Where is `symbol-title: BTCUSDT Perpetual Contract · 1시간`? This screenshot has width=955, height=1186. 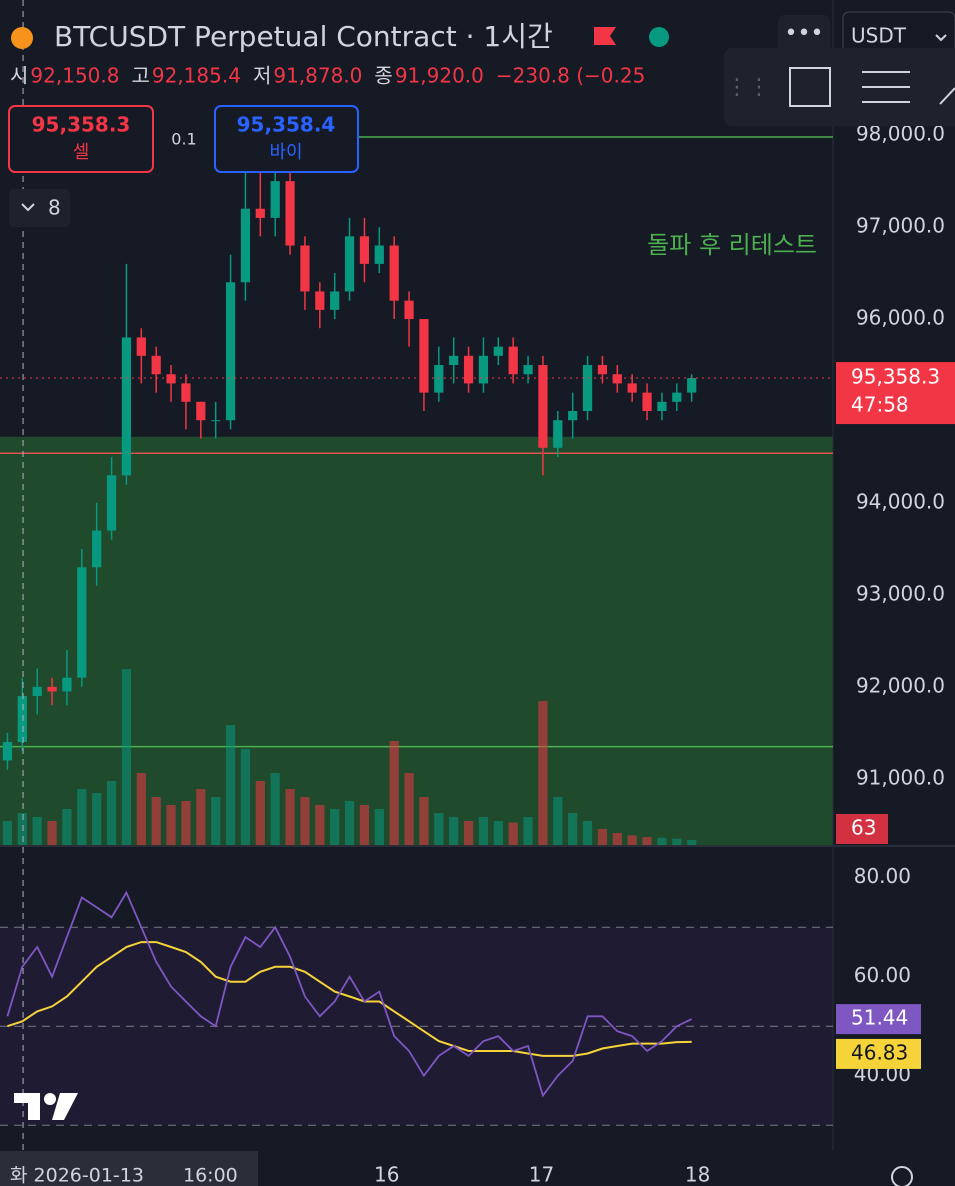
symbol-title: BTCUSDT Perpetual Contract · 1시간 is located at coordinates (303, 36).